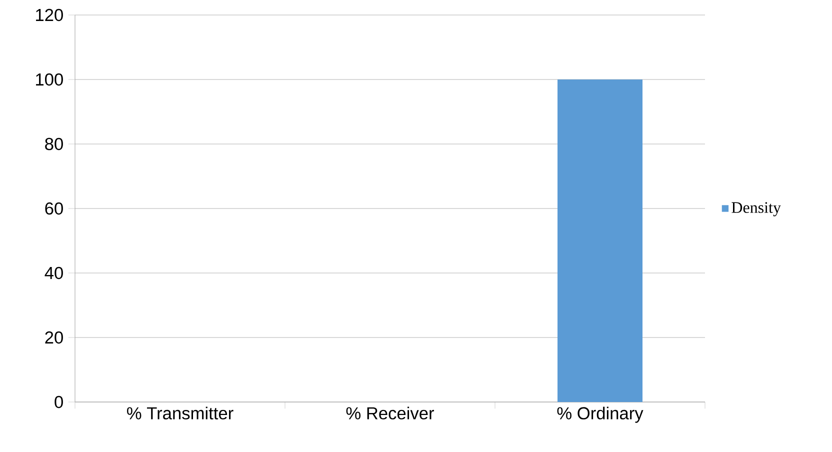  I want to click on y-tick-label: 60, so click(54, 208).